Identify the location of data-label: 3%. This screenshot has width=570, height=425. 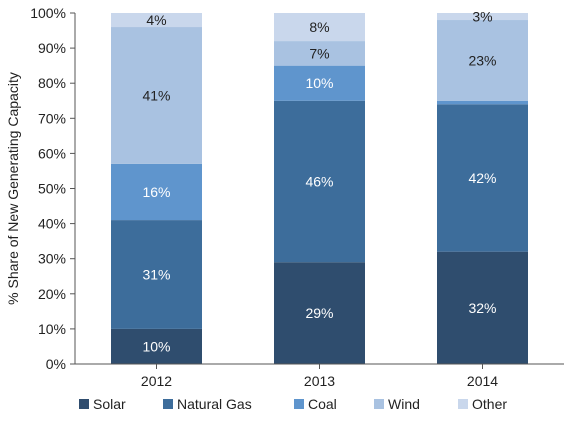
(482, 17).